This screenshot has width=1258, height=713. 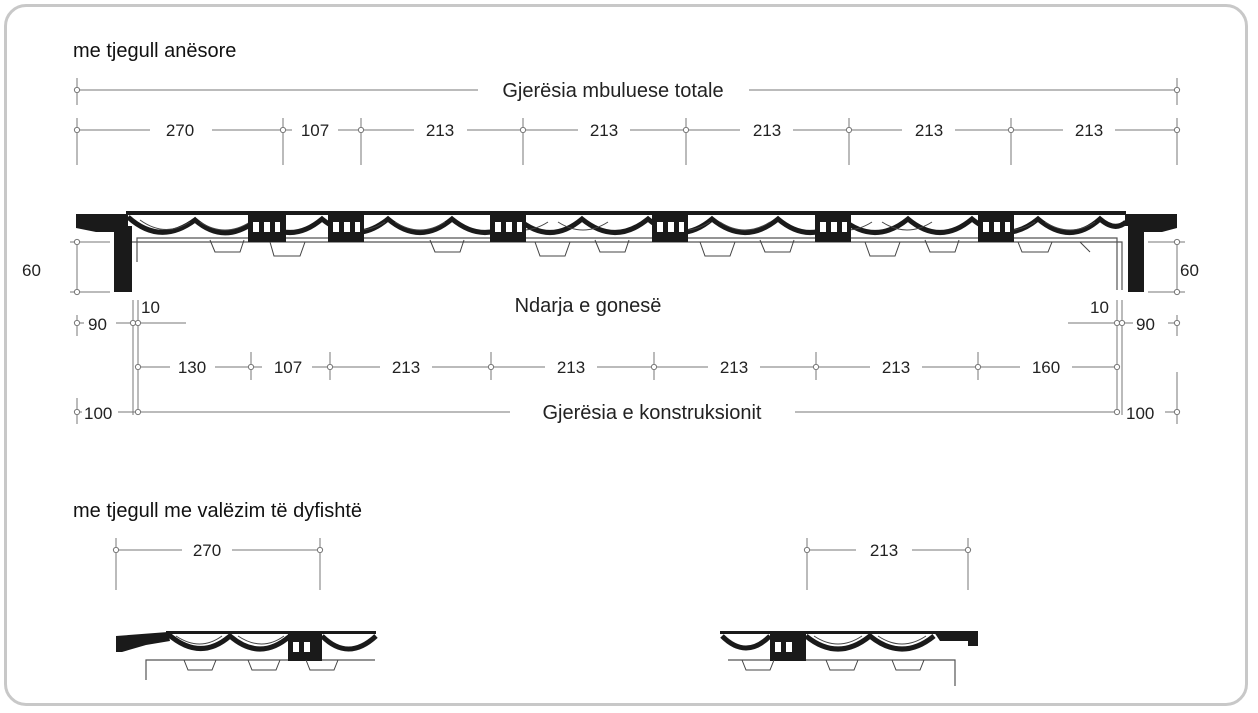 What do you see at coordinates (288, 367) in the screenshot?
I see `bottom-dim-2: 107` at bounding box center [288, 367].